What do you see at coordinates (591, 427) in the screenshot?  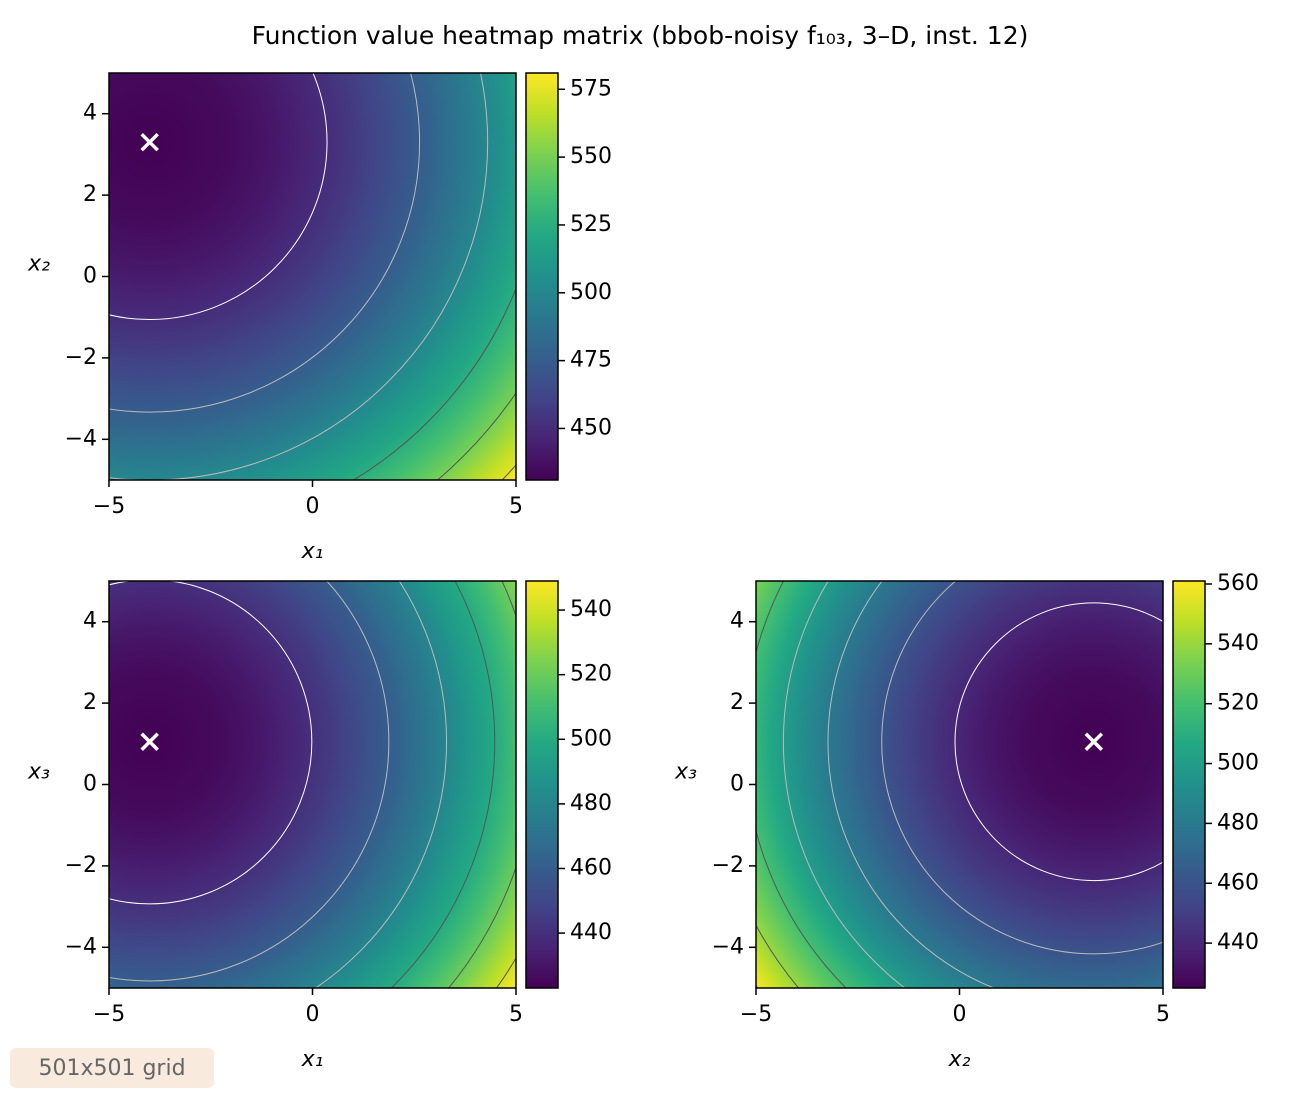 I see `colorbar-tick-label: 450` at bounding box center [591, 427].